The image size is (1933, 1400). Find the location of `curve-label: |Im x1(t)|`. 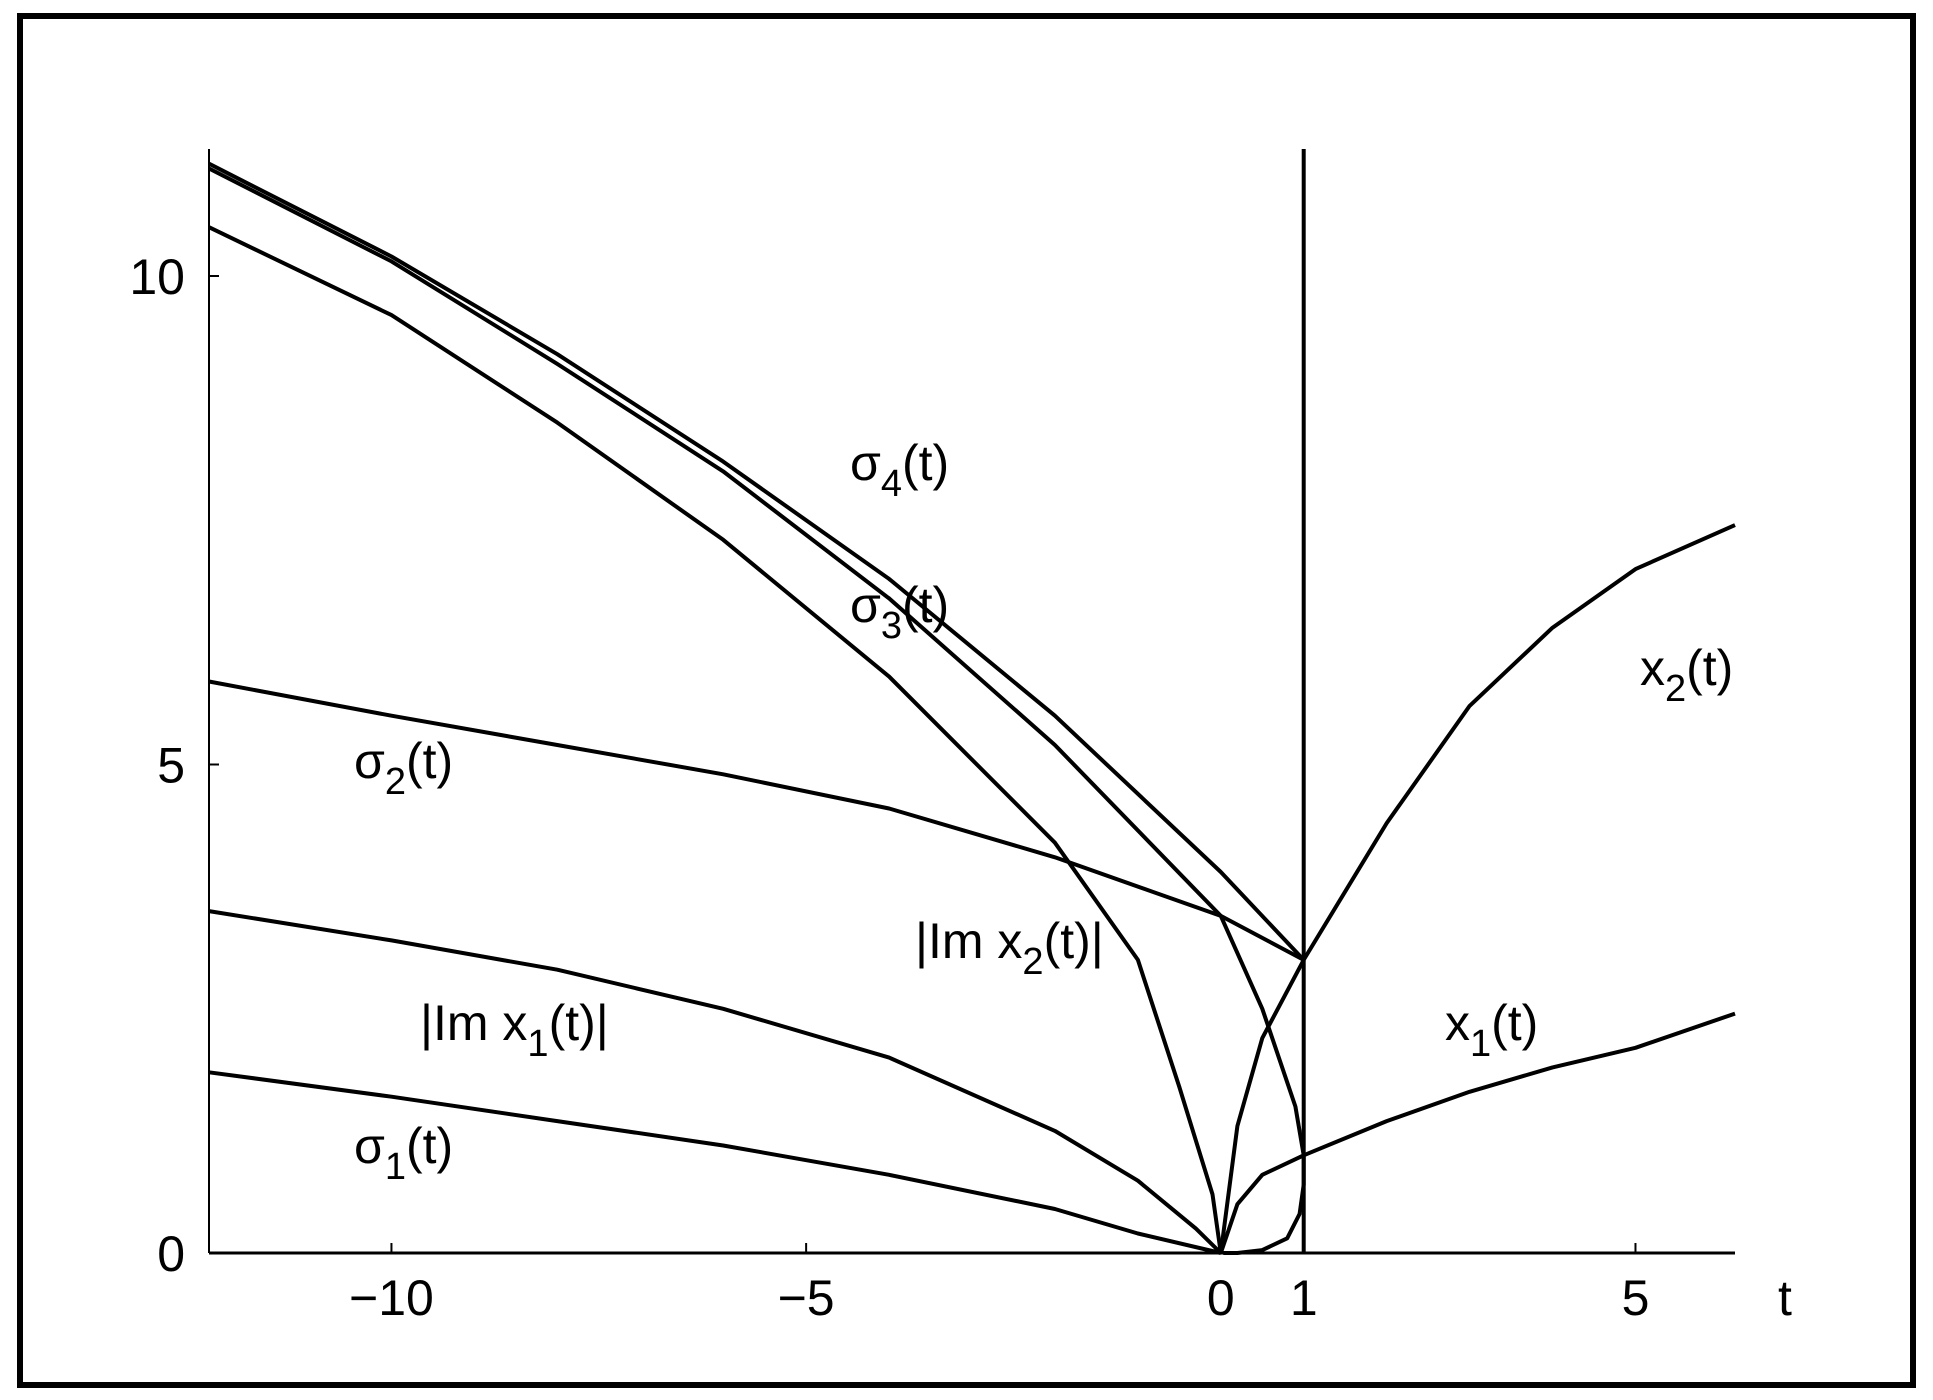

curve-label: |Im x1(t)| is located at coordinates (514, 1030).